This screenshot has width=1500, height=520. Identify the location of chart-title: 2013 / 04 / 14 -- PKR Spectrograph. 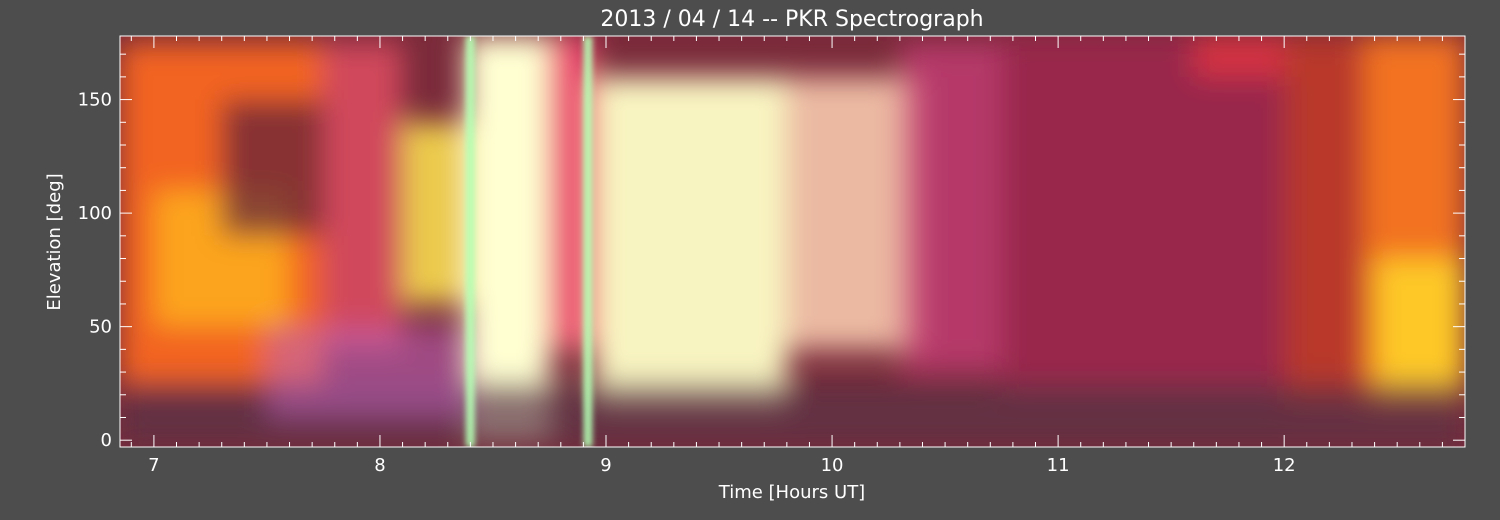
(791, 19).